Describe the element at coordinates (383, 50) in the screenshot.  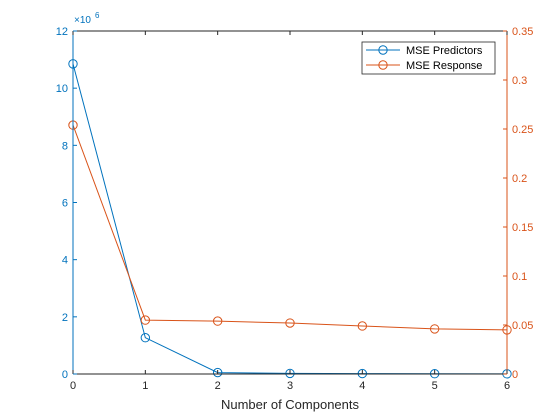
I see `legend-marker-predictors` at that location.